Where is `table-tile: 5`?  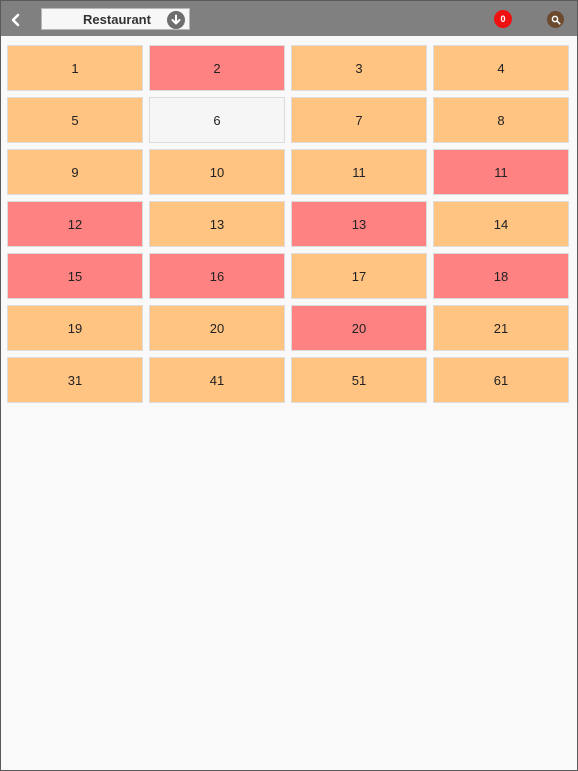 table-tile: 5 is located at coordinates (75, 120).